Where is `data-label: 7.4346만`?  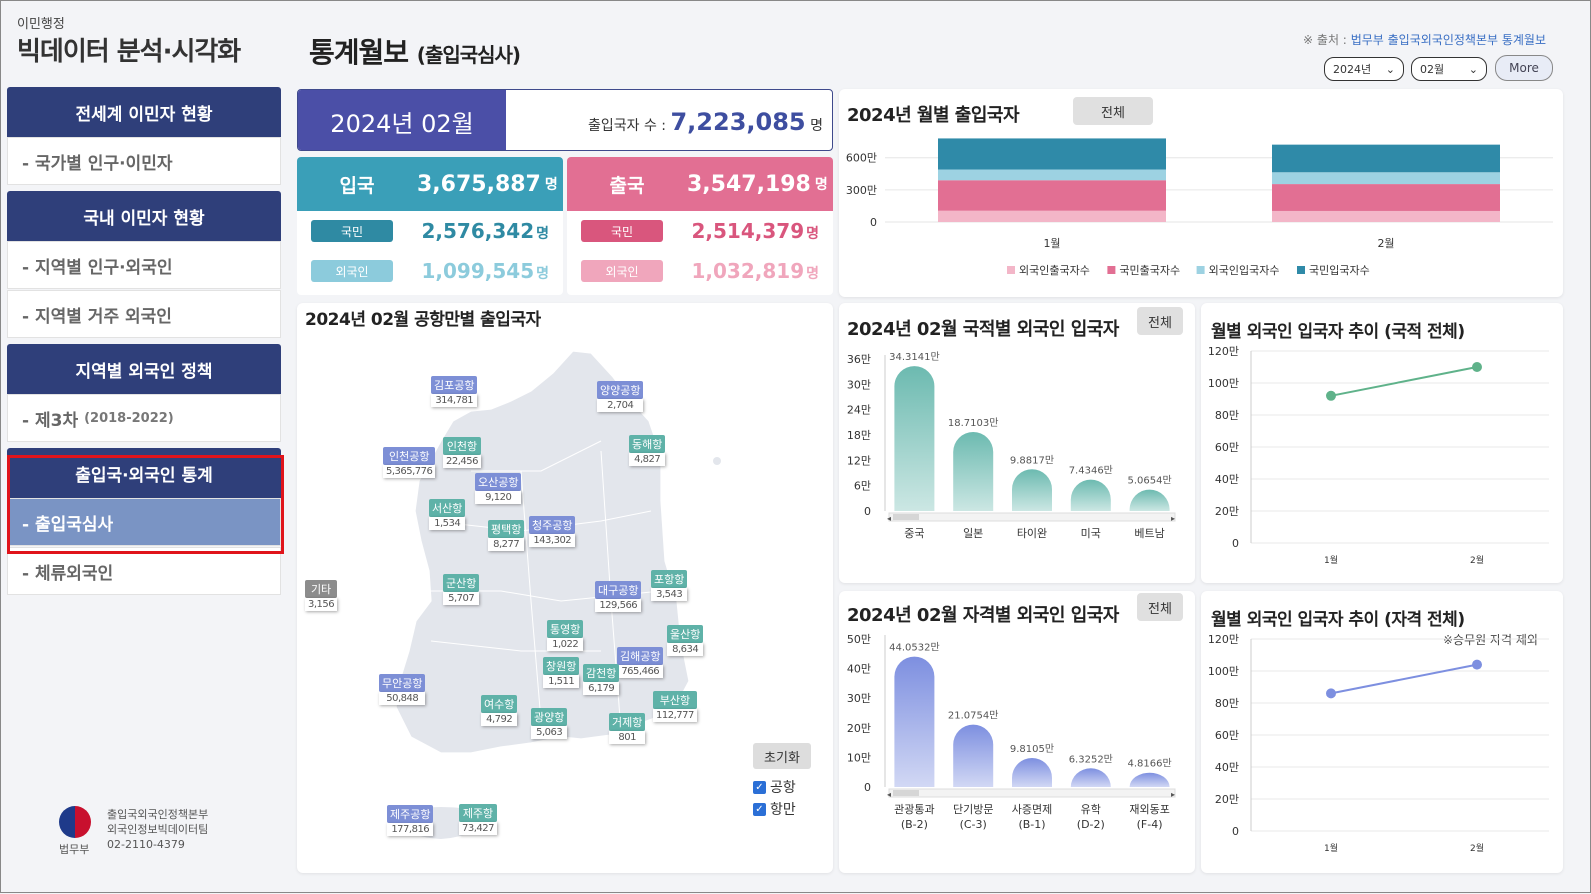
data-label: 7.4346만 is located at coordinates (1091, 471).